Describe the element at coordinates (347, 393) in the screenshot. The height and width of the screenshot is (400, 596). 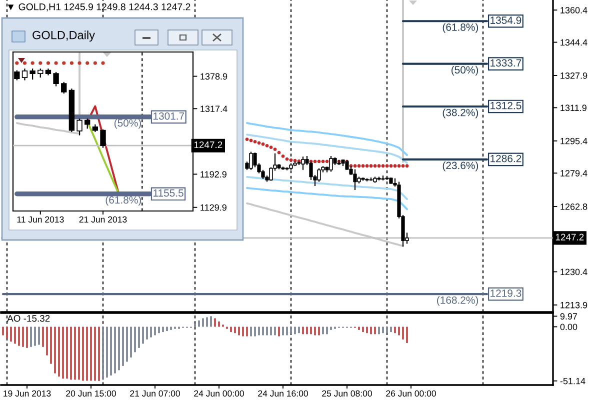
I see `x-tick-label: 25 Jun 08:00` at that location.